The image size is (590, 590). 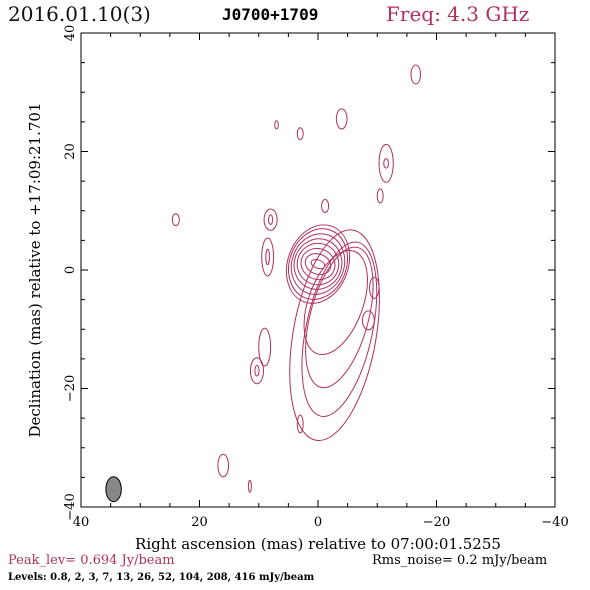 What do you see at coordinates (81, 522) in the screenshot?
I see `x-tick-label: 40` at bounding box center [81, 522].